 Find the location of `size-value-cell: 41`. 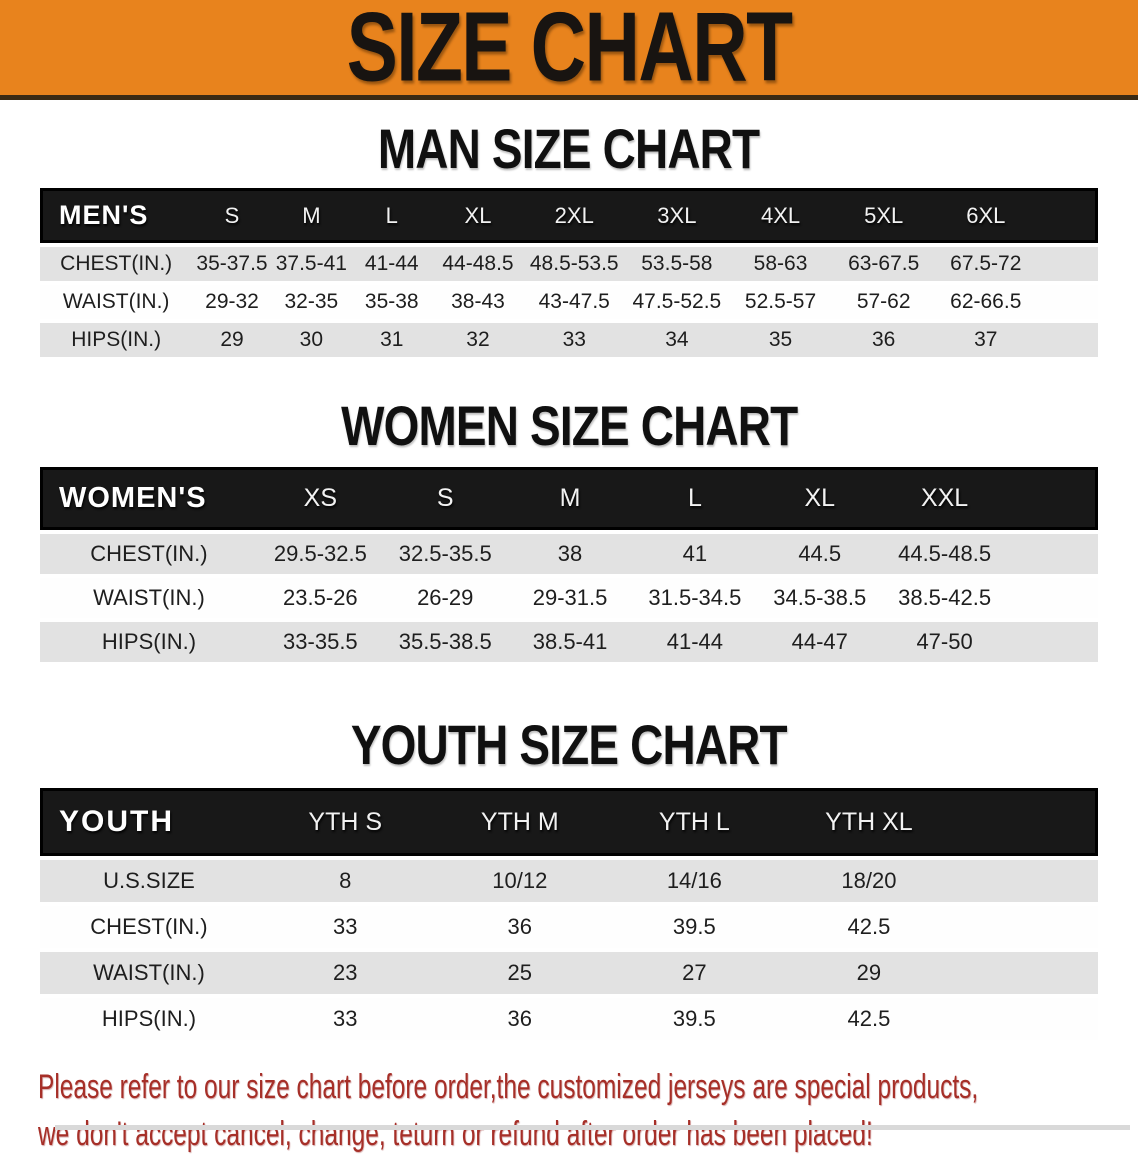

size-value-cell: 41 is located at coordinates (695, 553).